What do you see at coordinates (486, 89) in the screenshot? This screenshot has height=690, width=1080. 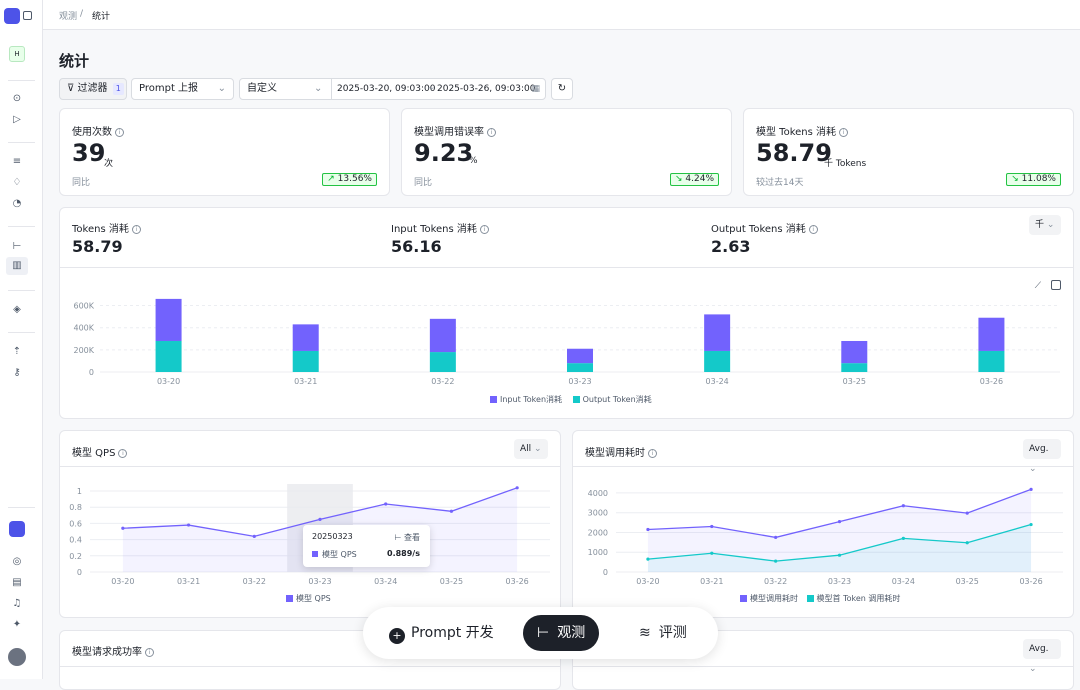 I see `end-date: 2025-03-26, 09:03:00` at bounding box center [486, 89].